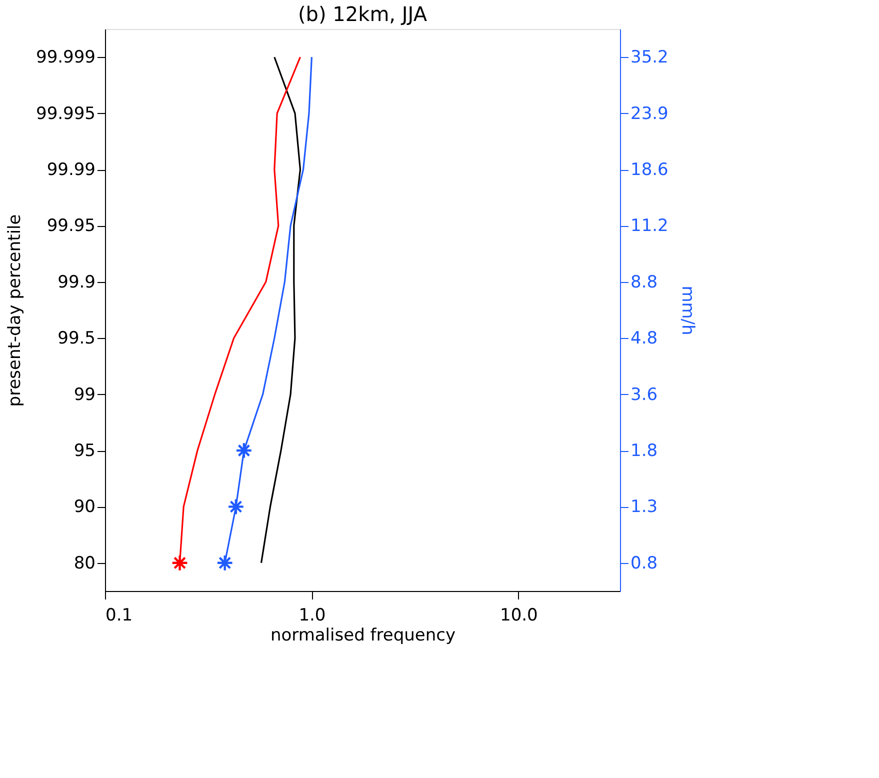  I want to click on y2-tick-label: 8.8, so click(644, 282).